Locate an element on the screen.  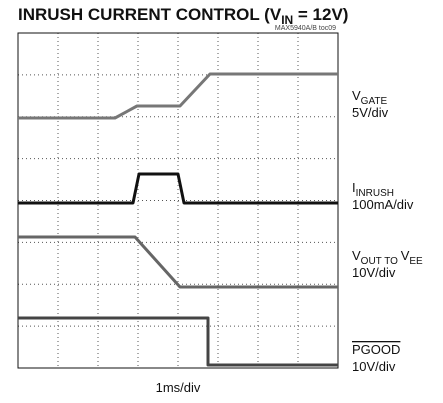
title: INRUSH CURRENT CONTROL (VIN = 12V) is located at coordinates (183, 16).